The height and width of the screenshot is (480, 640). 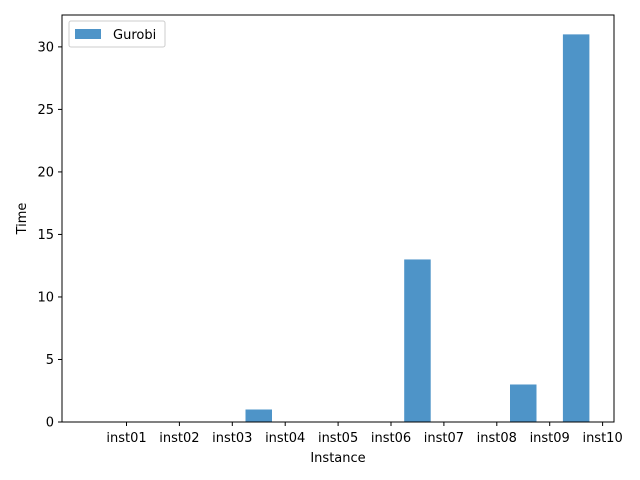 I want to click on legend: Gurobi, so click(x=117, y=34).